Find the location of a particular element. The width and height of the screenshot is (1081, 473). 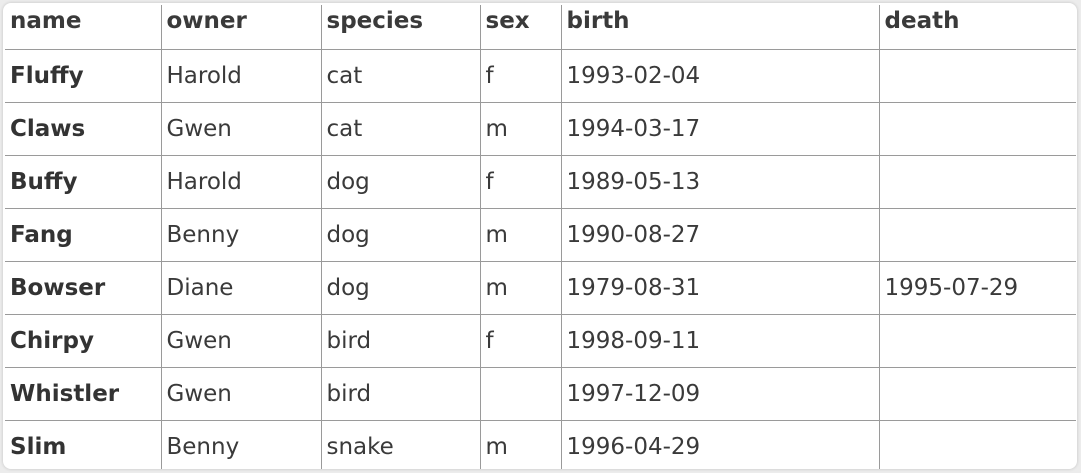

table-row: Buffy Harold dog f 1989-05-13 is located at coordinates (540, 181).